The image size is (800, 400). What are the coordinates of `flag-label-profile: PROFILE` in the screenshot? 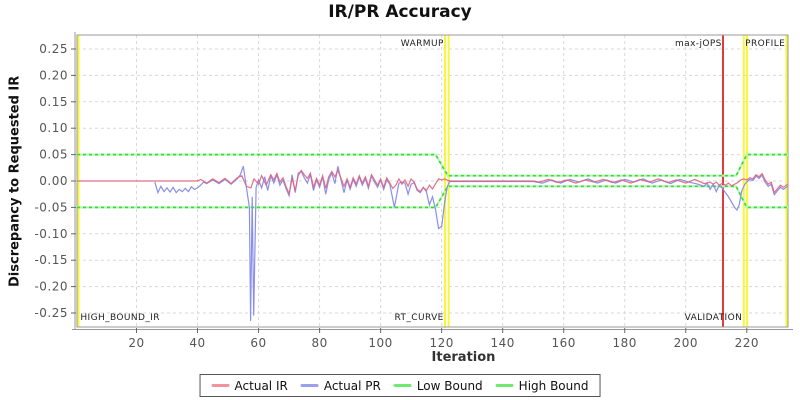 It's located at (765, 44).